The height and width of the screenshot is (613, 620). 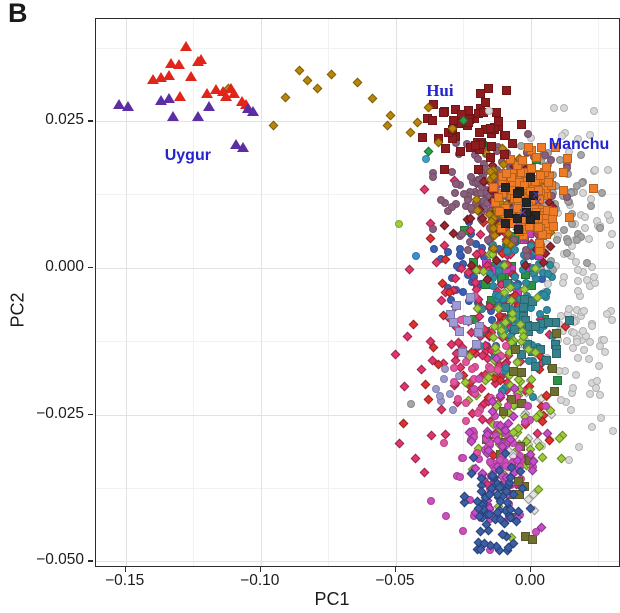 What do you see at coordinates (260, 580) in the screenshot?
I see `x-axis-tick-label: −0.10` at bounding box center [260, 580].